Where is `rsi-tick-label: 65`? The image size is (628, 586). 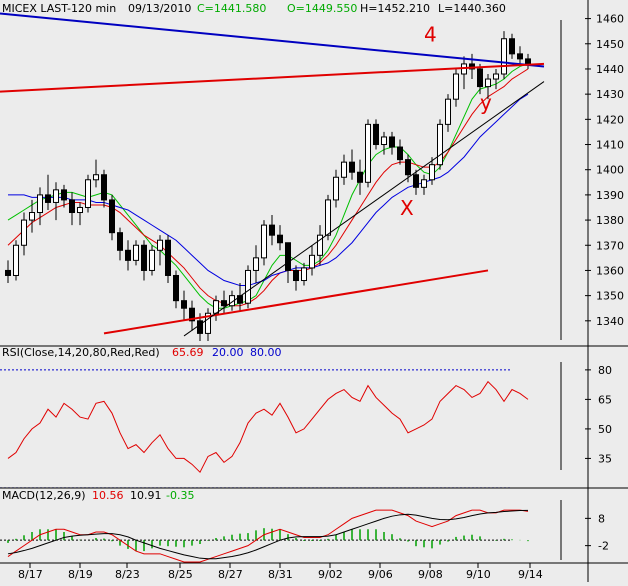
rsi-tick-label: 65 is located at coordinates (605, 399).